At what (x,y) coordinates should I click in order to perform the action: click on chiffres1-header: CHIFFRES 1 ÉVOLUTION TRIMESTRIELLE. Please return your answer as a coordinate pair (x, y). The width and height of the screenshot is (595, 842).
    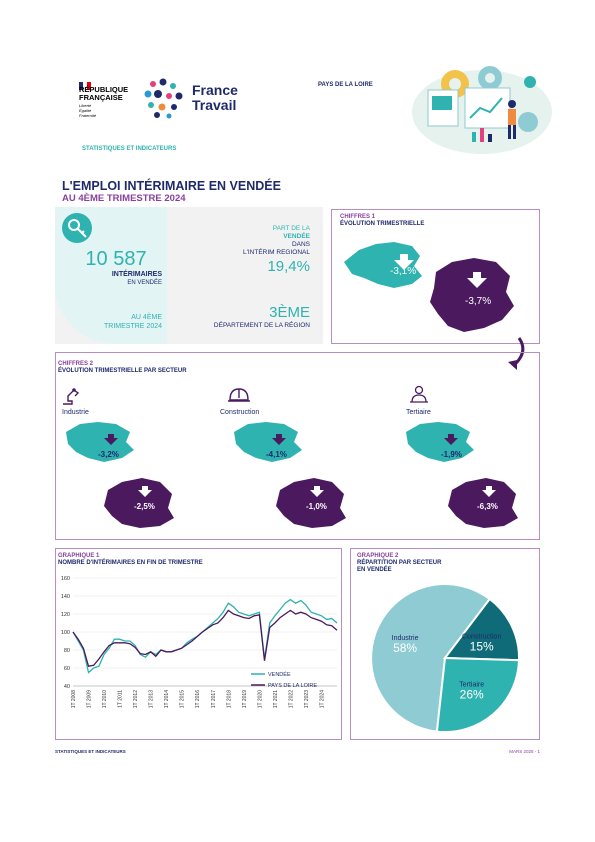
    Looking at the image, I should click on (382, 221).